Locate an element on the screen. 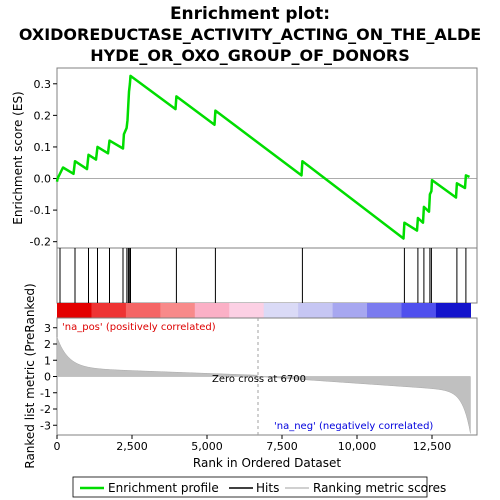 The height and width of the screenshot is (500, 500). x-tick-label: 10,000 is located at coordinates (357, 446).